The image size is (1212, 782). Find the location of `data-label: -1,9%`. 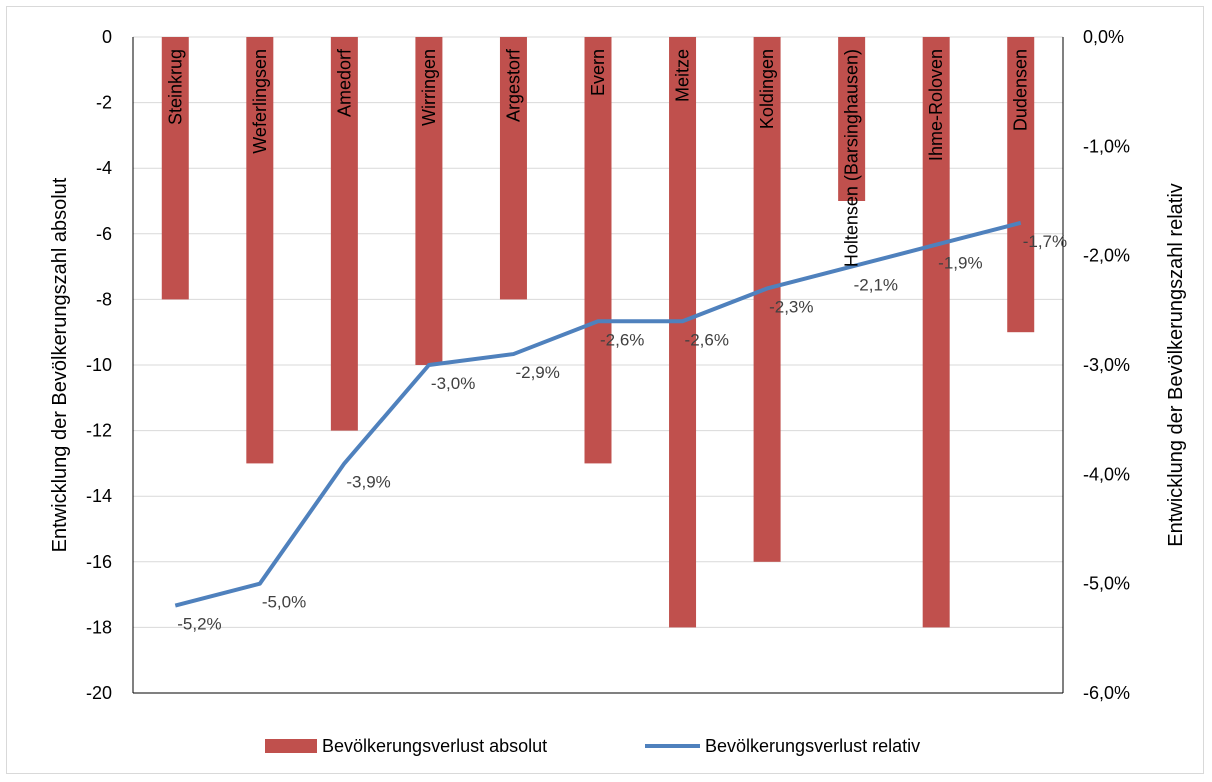

data-label: -1,9% is located at coordinates (960, 263).